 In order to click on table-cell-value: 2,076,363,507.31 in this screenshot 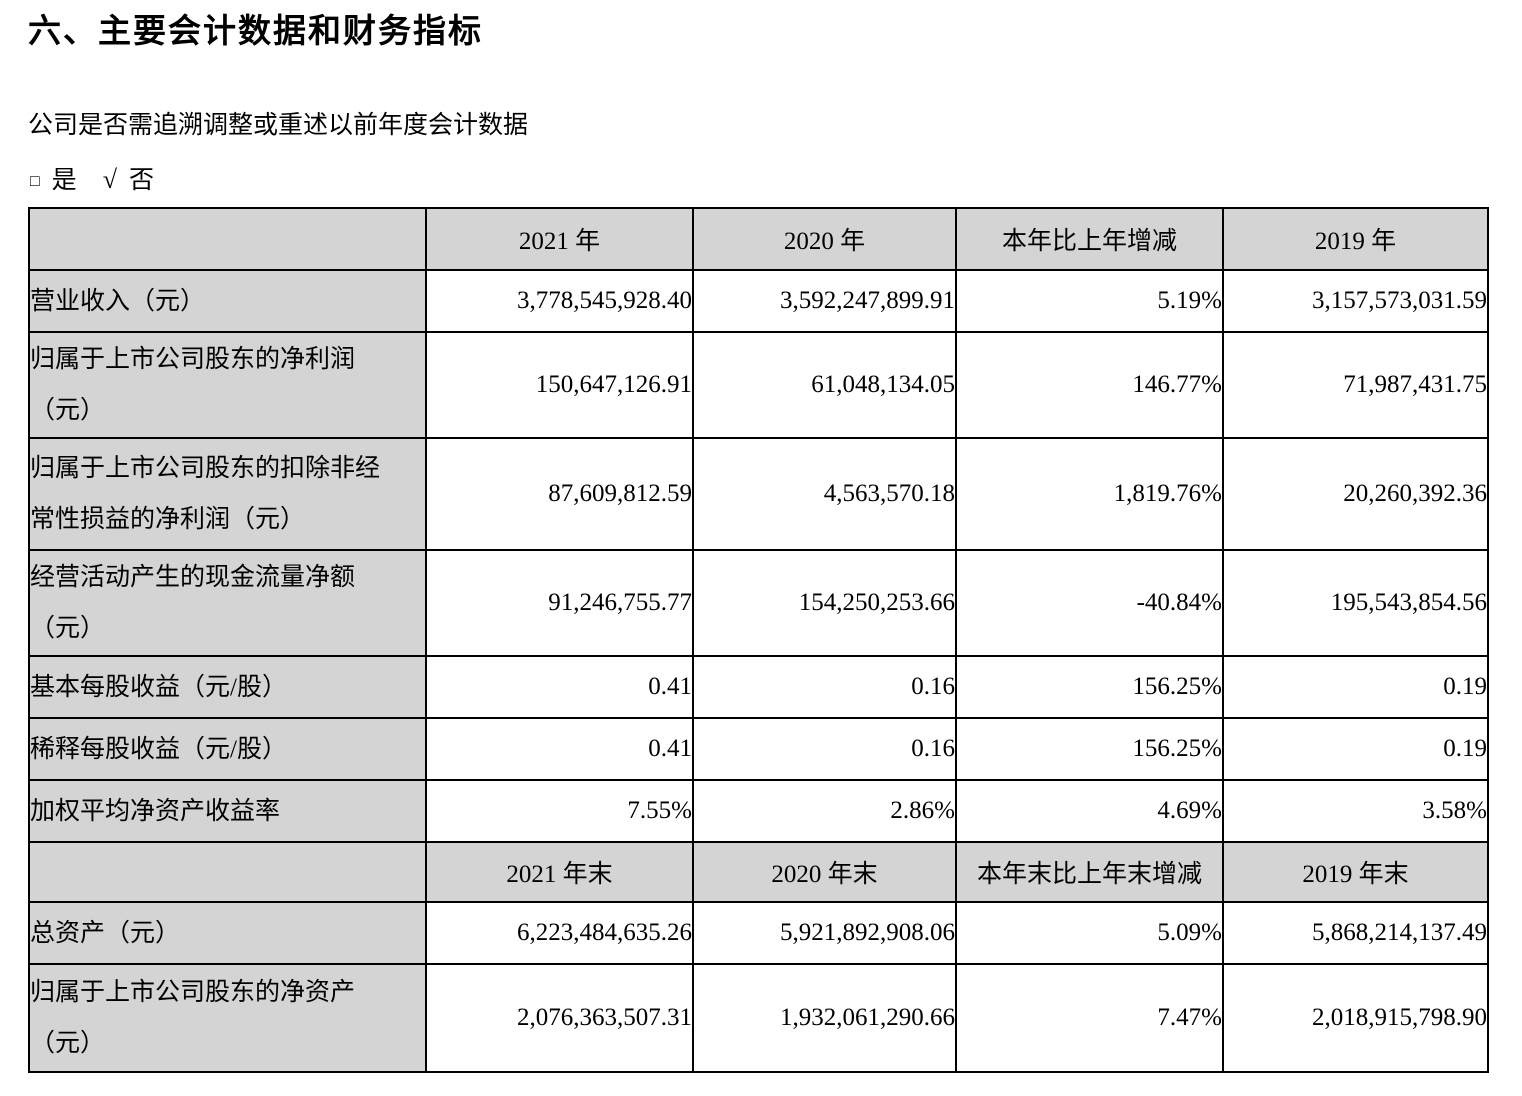, I will do `click(559, 1018)`.